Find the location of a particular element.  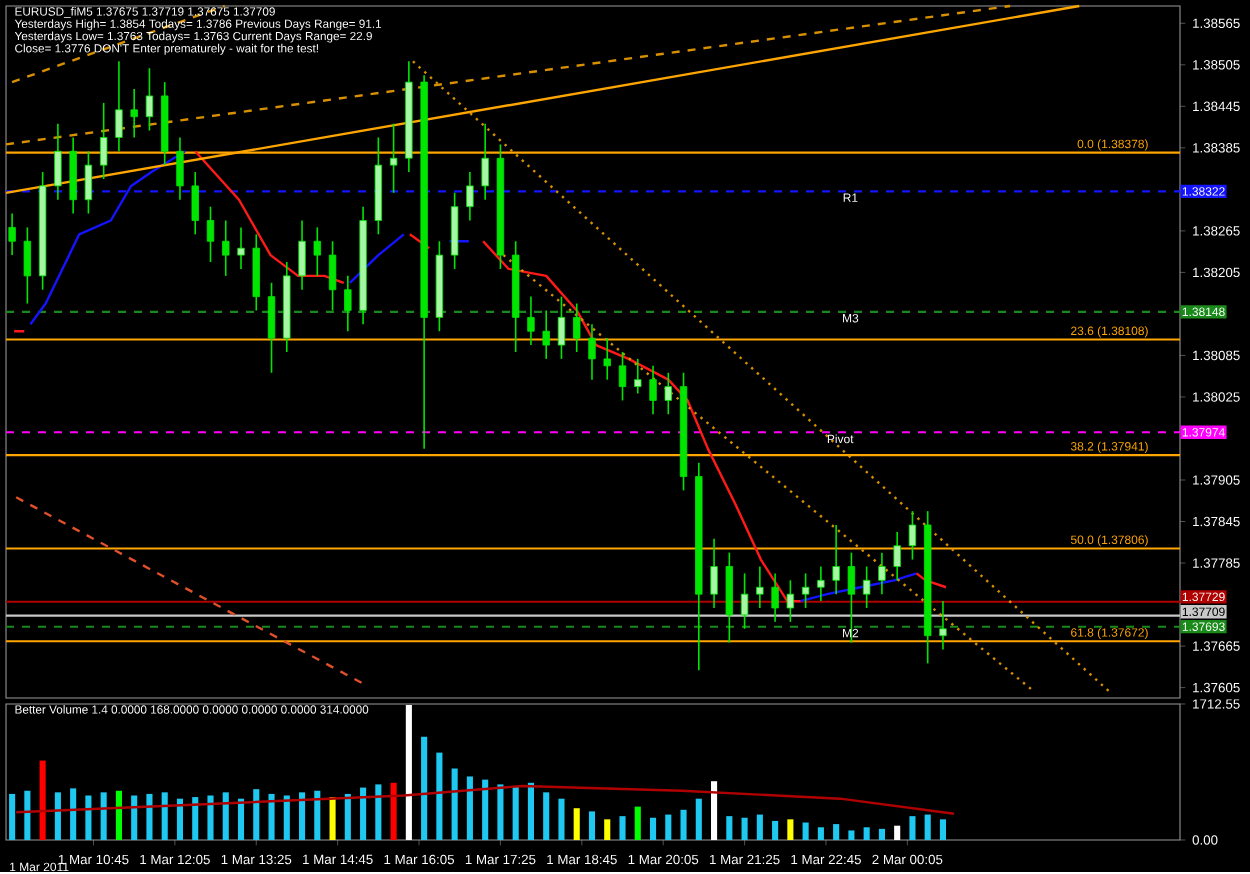

line-series is located at coordinates (485, 800).